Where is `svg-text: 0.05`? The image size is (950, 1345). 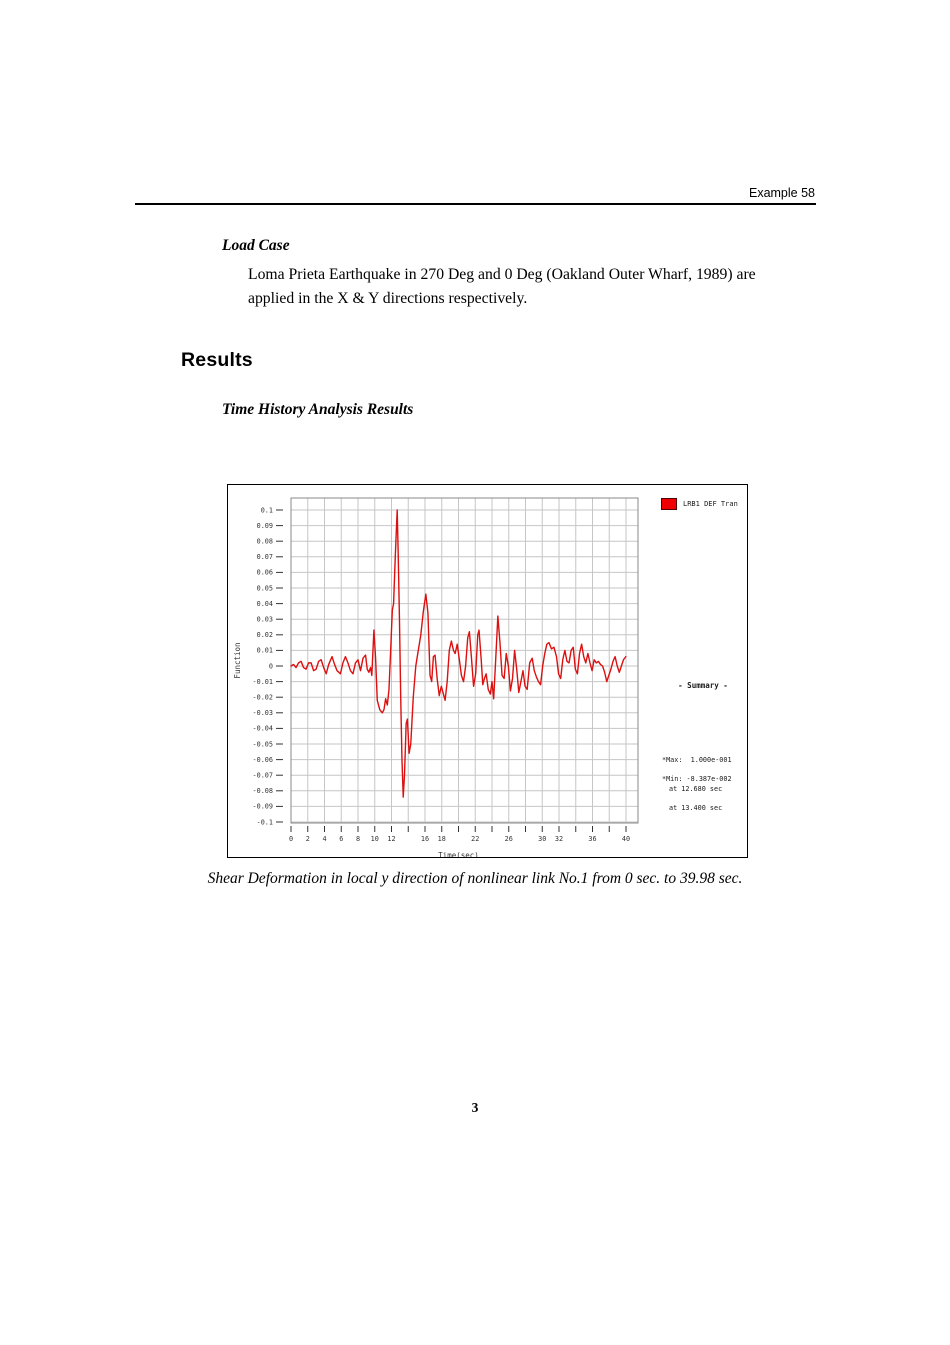 svg-text: 0.05 is located at coordinates (265, 588).